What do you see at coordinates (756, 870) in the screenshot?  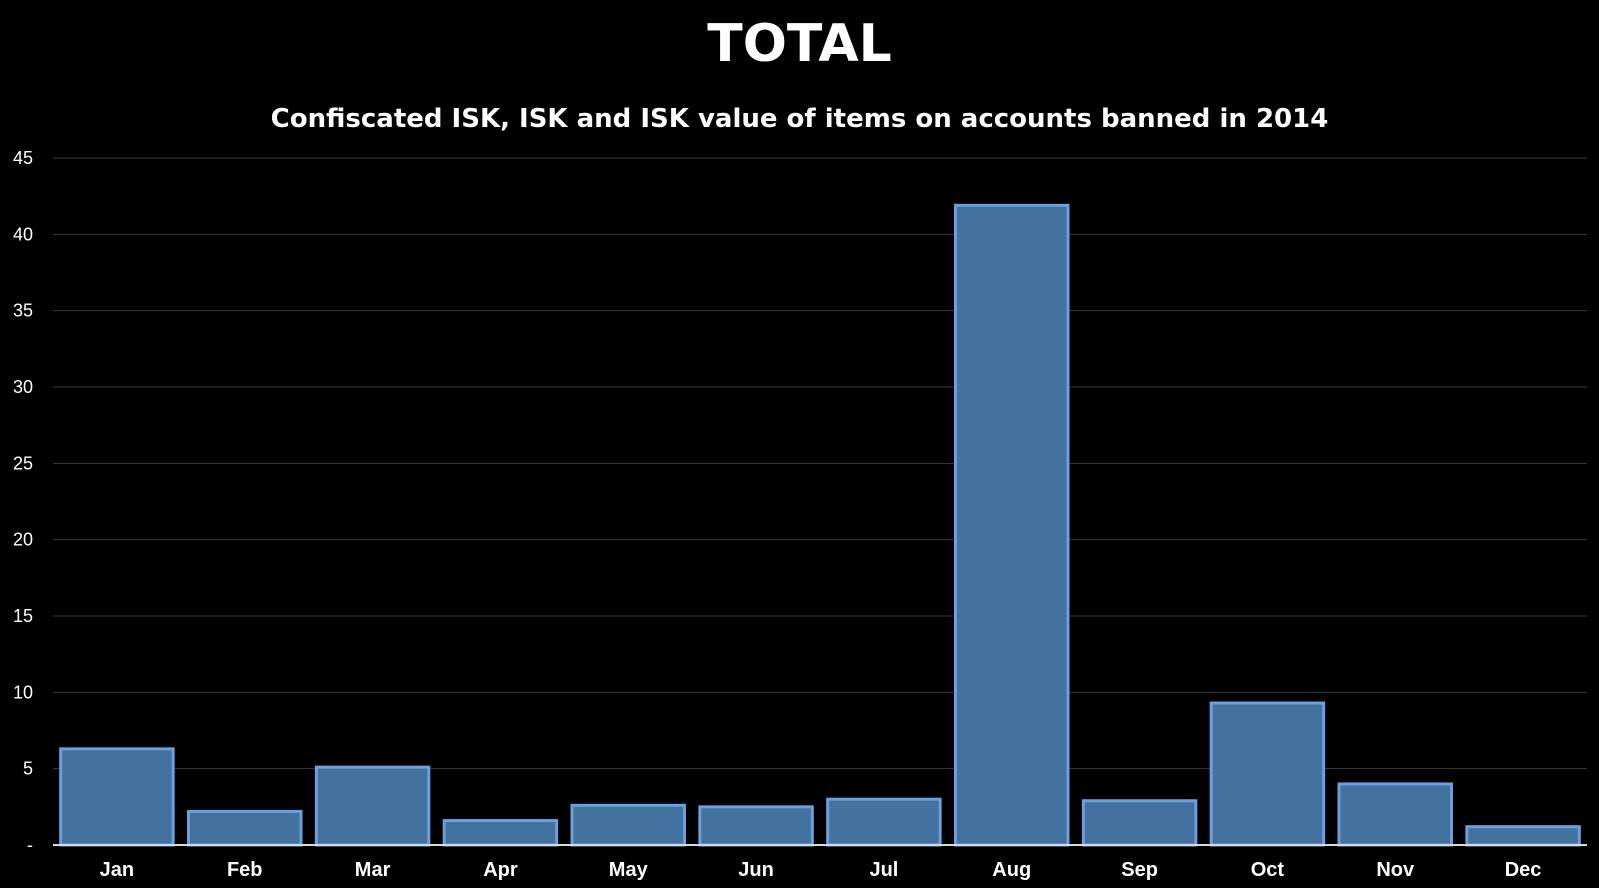 I see `x-tick-label-jun: Jun` at bounding box center [756, 870].